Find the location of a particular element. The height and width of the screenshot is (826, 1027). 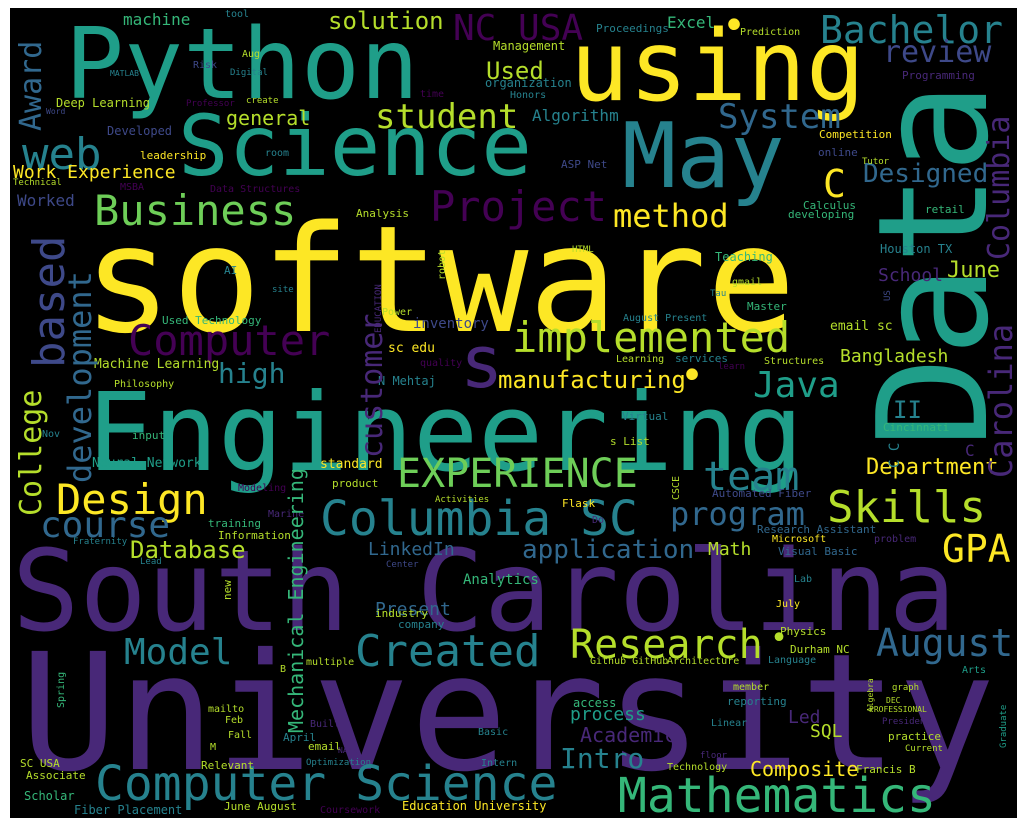

word: Used Technology is located at coordinates (211, 320).